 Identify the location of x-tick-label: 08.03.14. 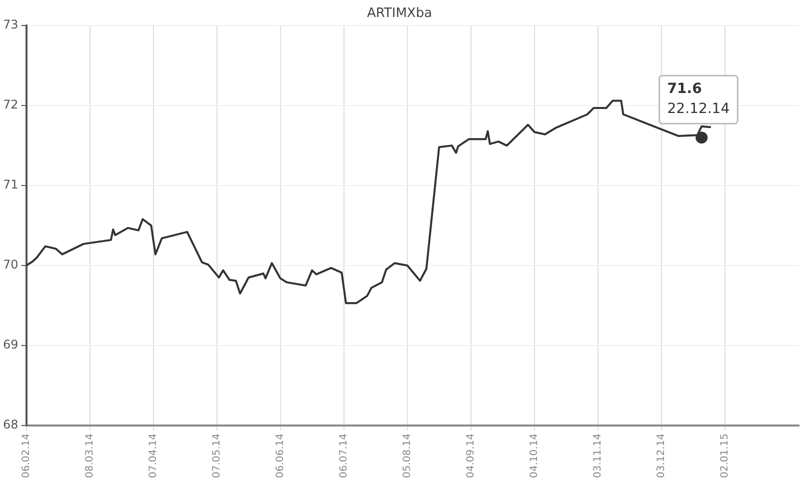
(90, 455).